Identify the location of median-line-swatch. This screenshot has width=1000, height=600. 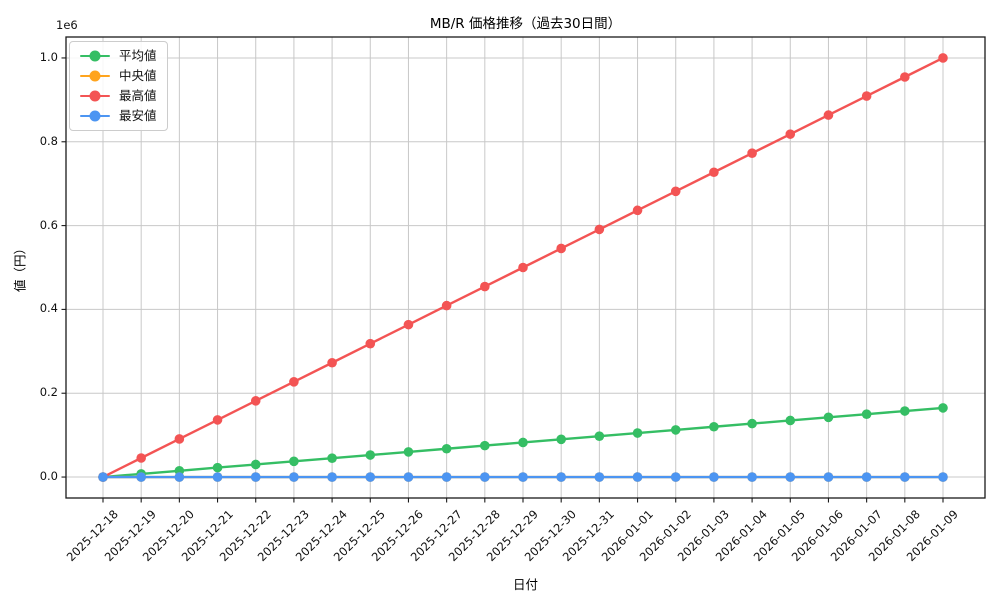
(95, 76).